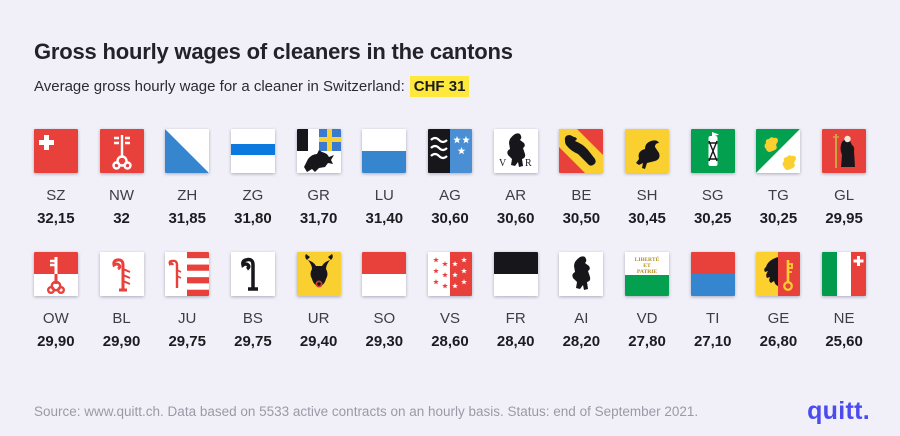  I want to click on flag-vs-icon, so click(449, 274).